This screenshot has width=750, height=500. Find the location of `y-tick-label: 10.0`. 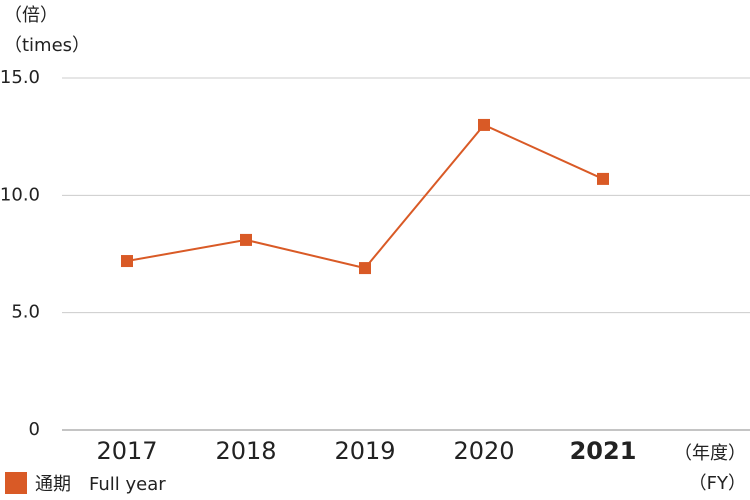

y-tick-label: 10.0 is located at coordinates (20, 194).